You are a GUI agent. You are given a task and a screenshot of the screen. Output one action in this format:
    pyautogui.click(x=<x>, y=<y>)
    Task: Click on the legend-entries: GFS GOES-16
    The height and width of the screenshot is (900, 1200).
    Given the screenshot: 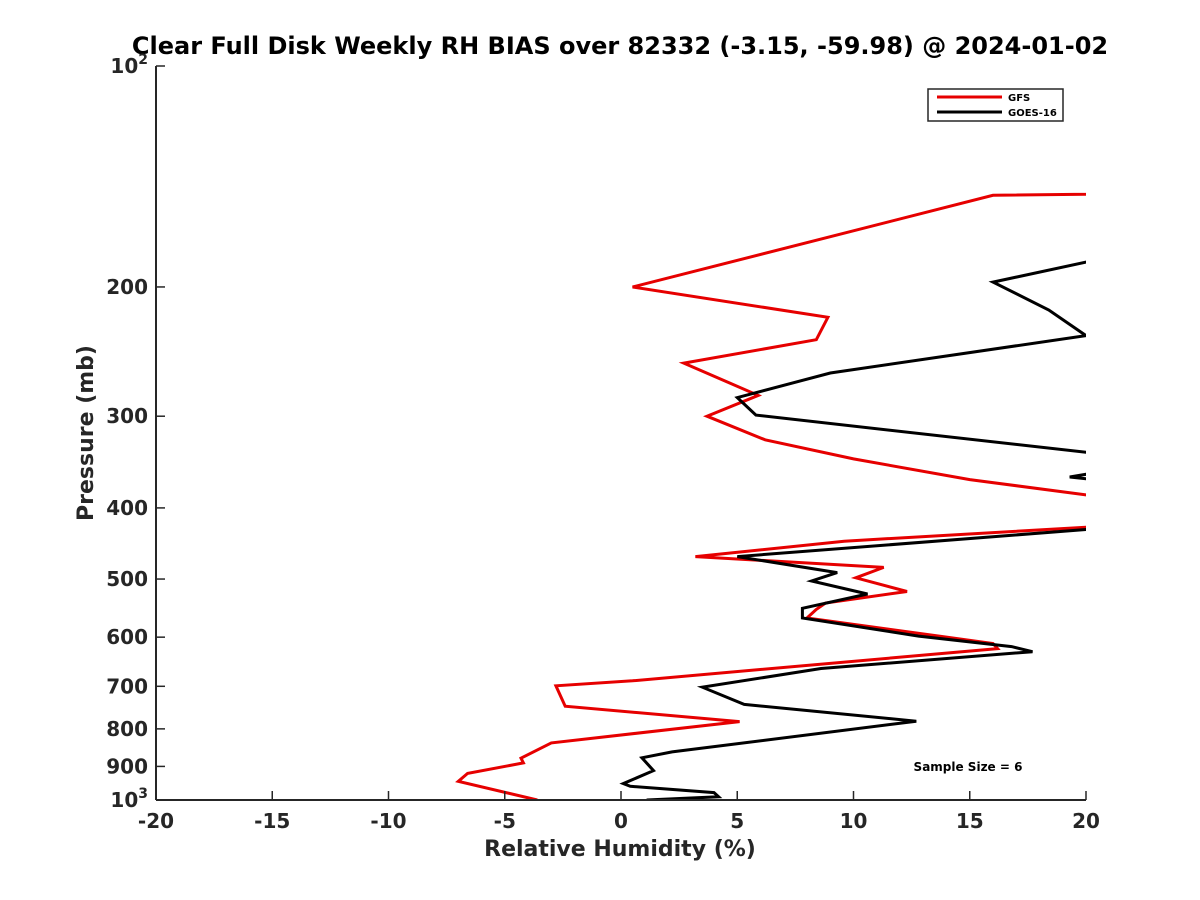 What is the action you would take?
    pyautogui.click(x=997, y=106)
    